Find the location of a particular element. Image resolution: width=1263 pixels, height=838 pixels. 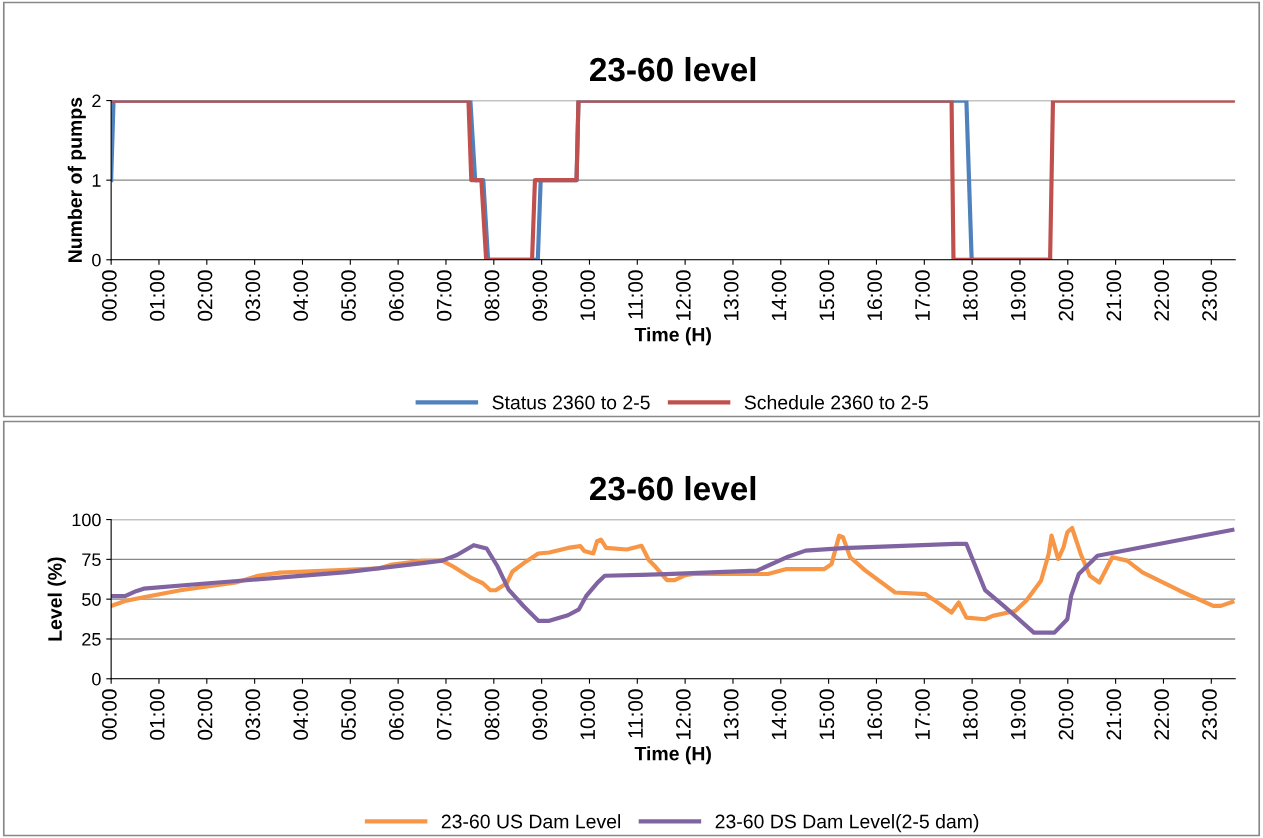

legend-label: 23-60 US Dam Level is located at coordinates (531, 821).